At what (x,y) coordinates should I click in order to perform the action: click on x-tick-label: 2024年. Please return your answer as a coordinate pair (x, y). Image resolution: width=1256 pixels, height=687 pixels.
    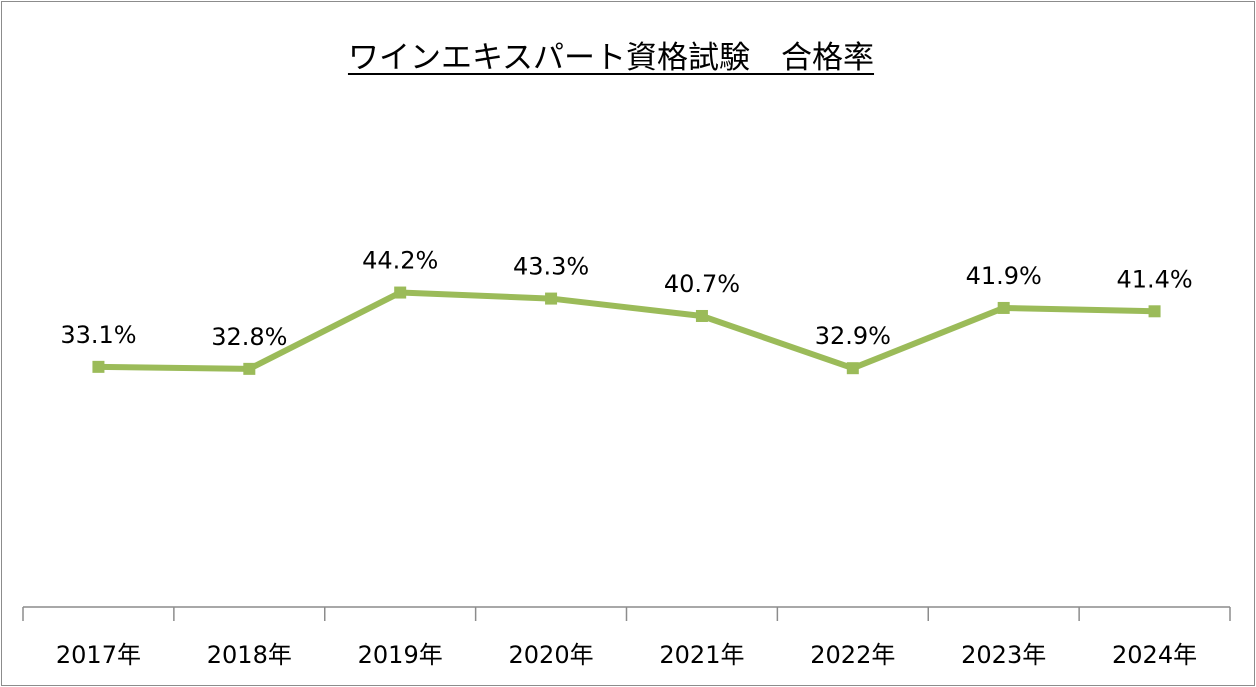
    Looking at the image, I should click on (1154, 655).